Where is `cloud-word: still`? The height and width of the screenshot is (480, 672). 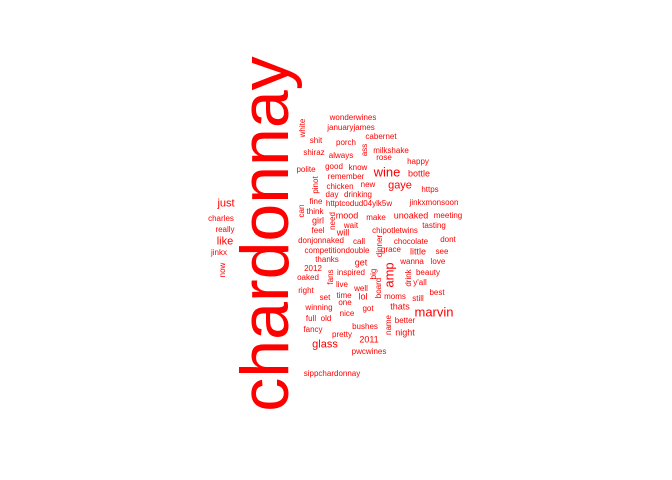
cloud-word: still is located at coordinates (418, 298).